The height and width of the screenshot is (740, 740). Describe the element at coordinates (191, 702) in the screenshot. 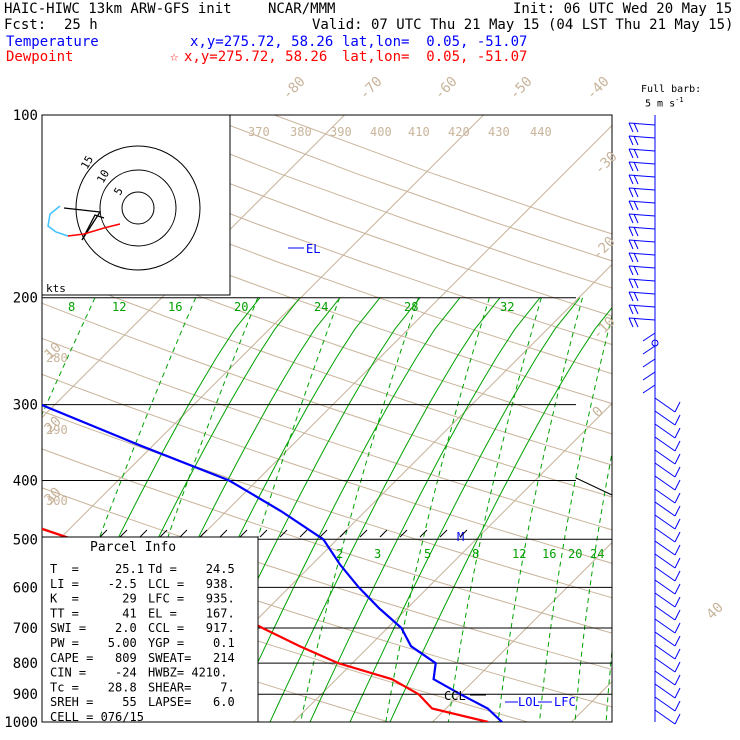

I see `parcel-info-right: LAPSE= 6.0` at that location.